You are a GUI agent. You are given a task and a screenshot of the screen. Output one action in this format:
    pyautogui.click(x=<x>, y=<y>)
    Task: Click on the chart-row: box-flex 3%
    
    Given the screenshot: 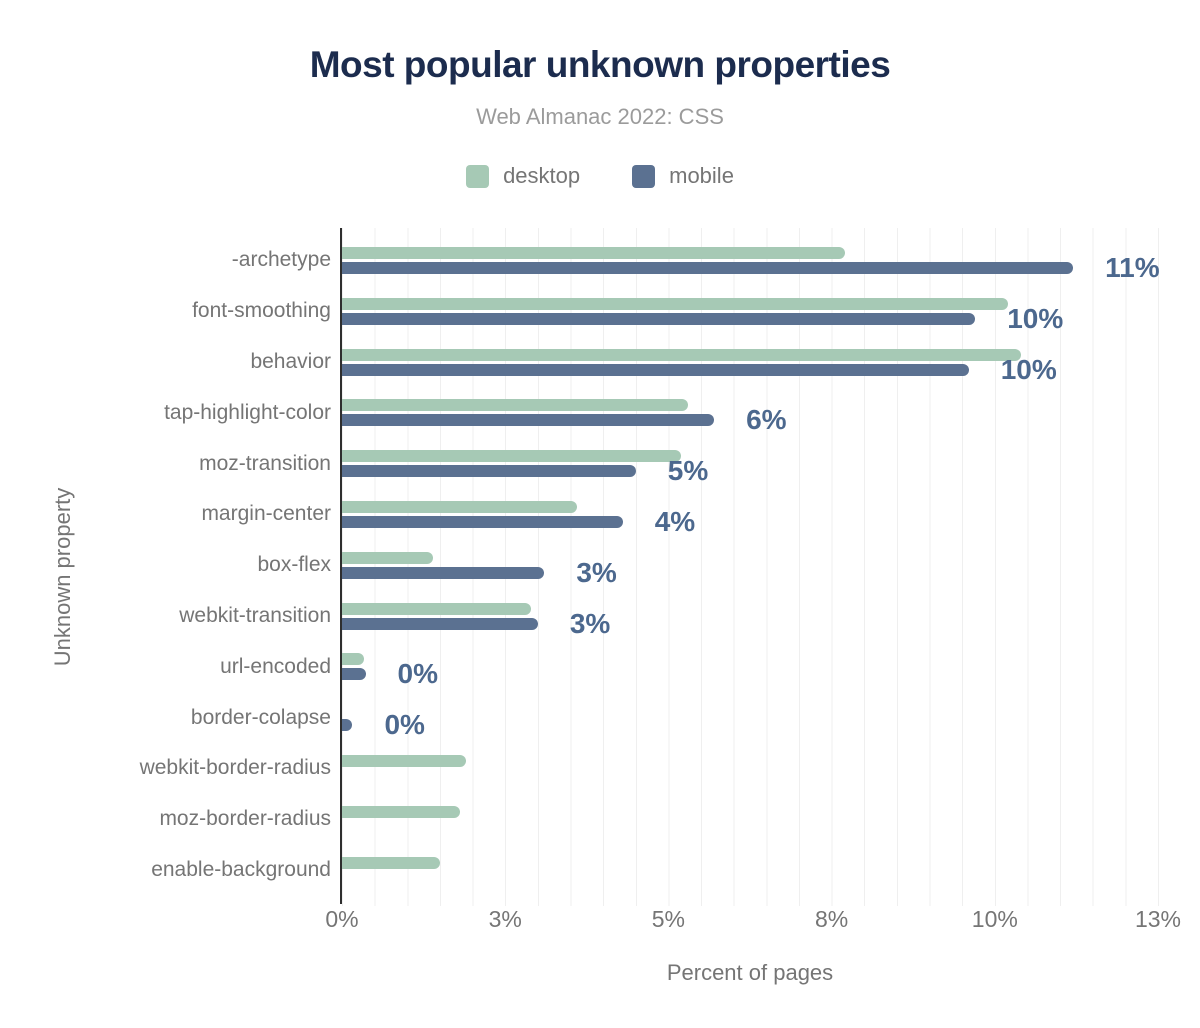 What is the action you would take?
    pyautogui.click(x=707, y=565)
    